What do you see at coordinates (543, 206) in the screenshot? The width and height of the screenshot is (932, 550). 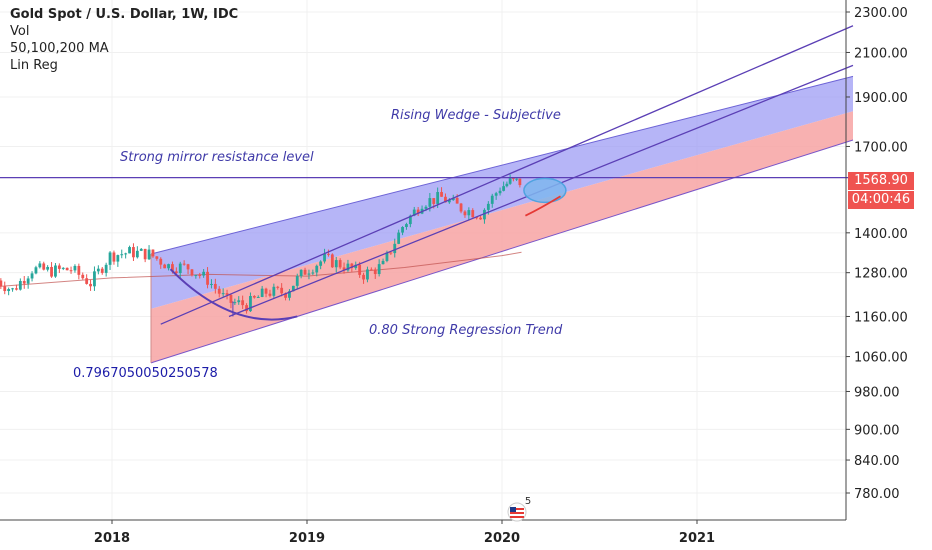 I see `projection-arrow` at bounding box center [543, 206].